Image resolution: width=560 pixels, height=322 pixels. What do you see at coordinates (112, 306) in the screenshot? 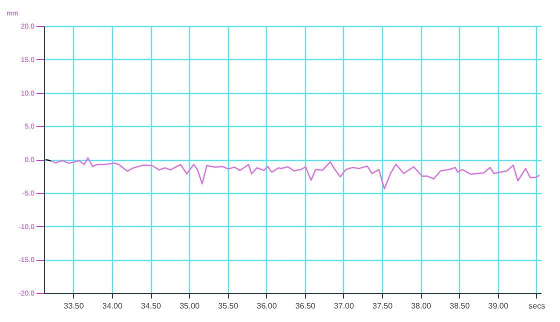
I see `x-tick-label: 34.00` at bounding box center [112, 306].